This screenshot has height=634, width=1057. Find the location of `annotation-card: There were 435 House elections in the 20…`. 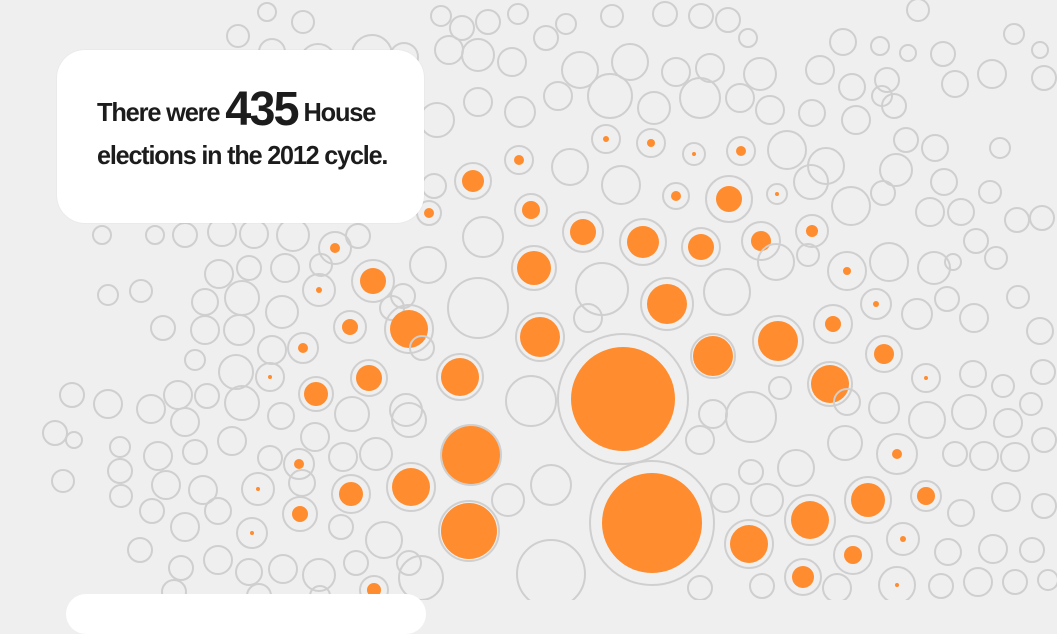

annotation-card: There were 435 House elections in the 20… is located at coordinates (240, 136).